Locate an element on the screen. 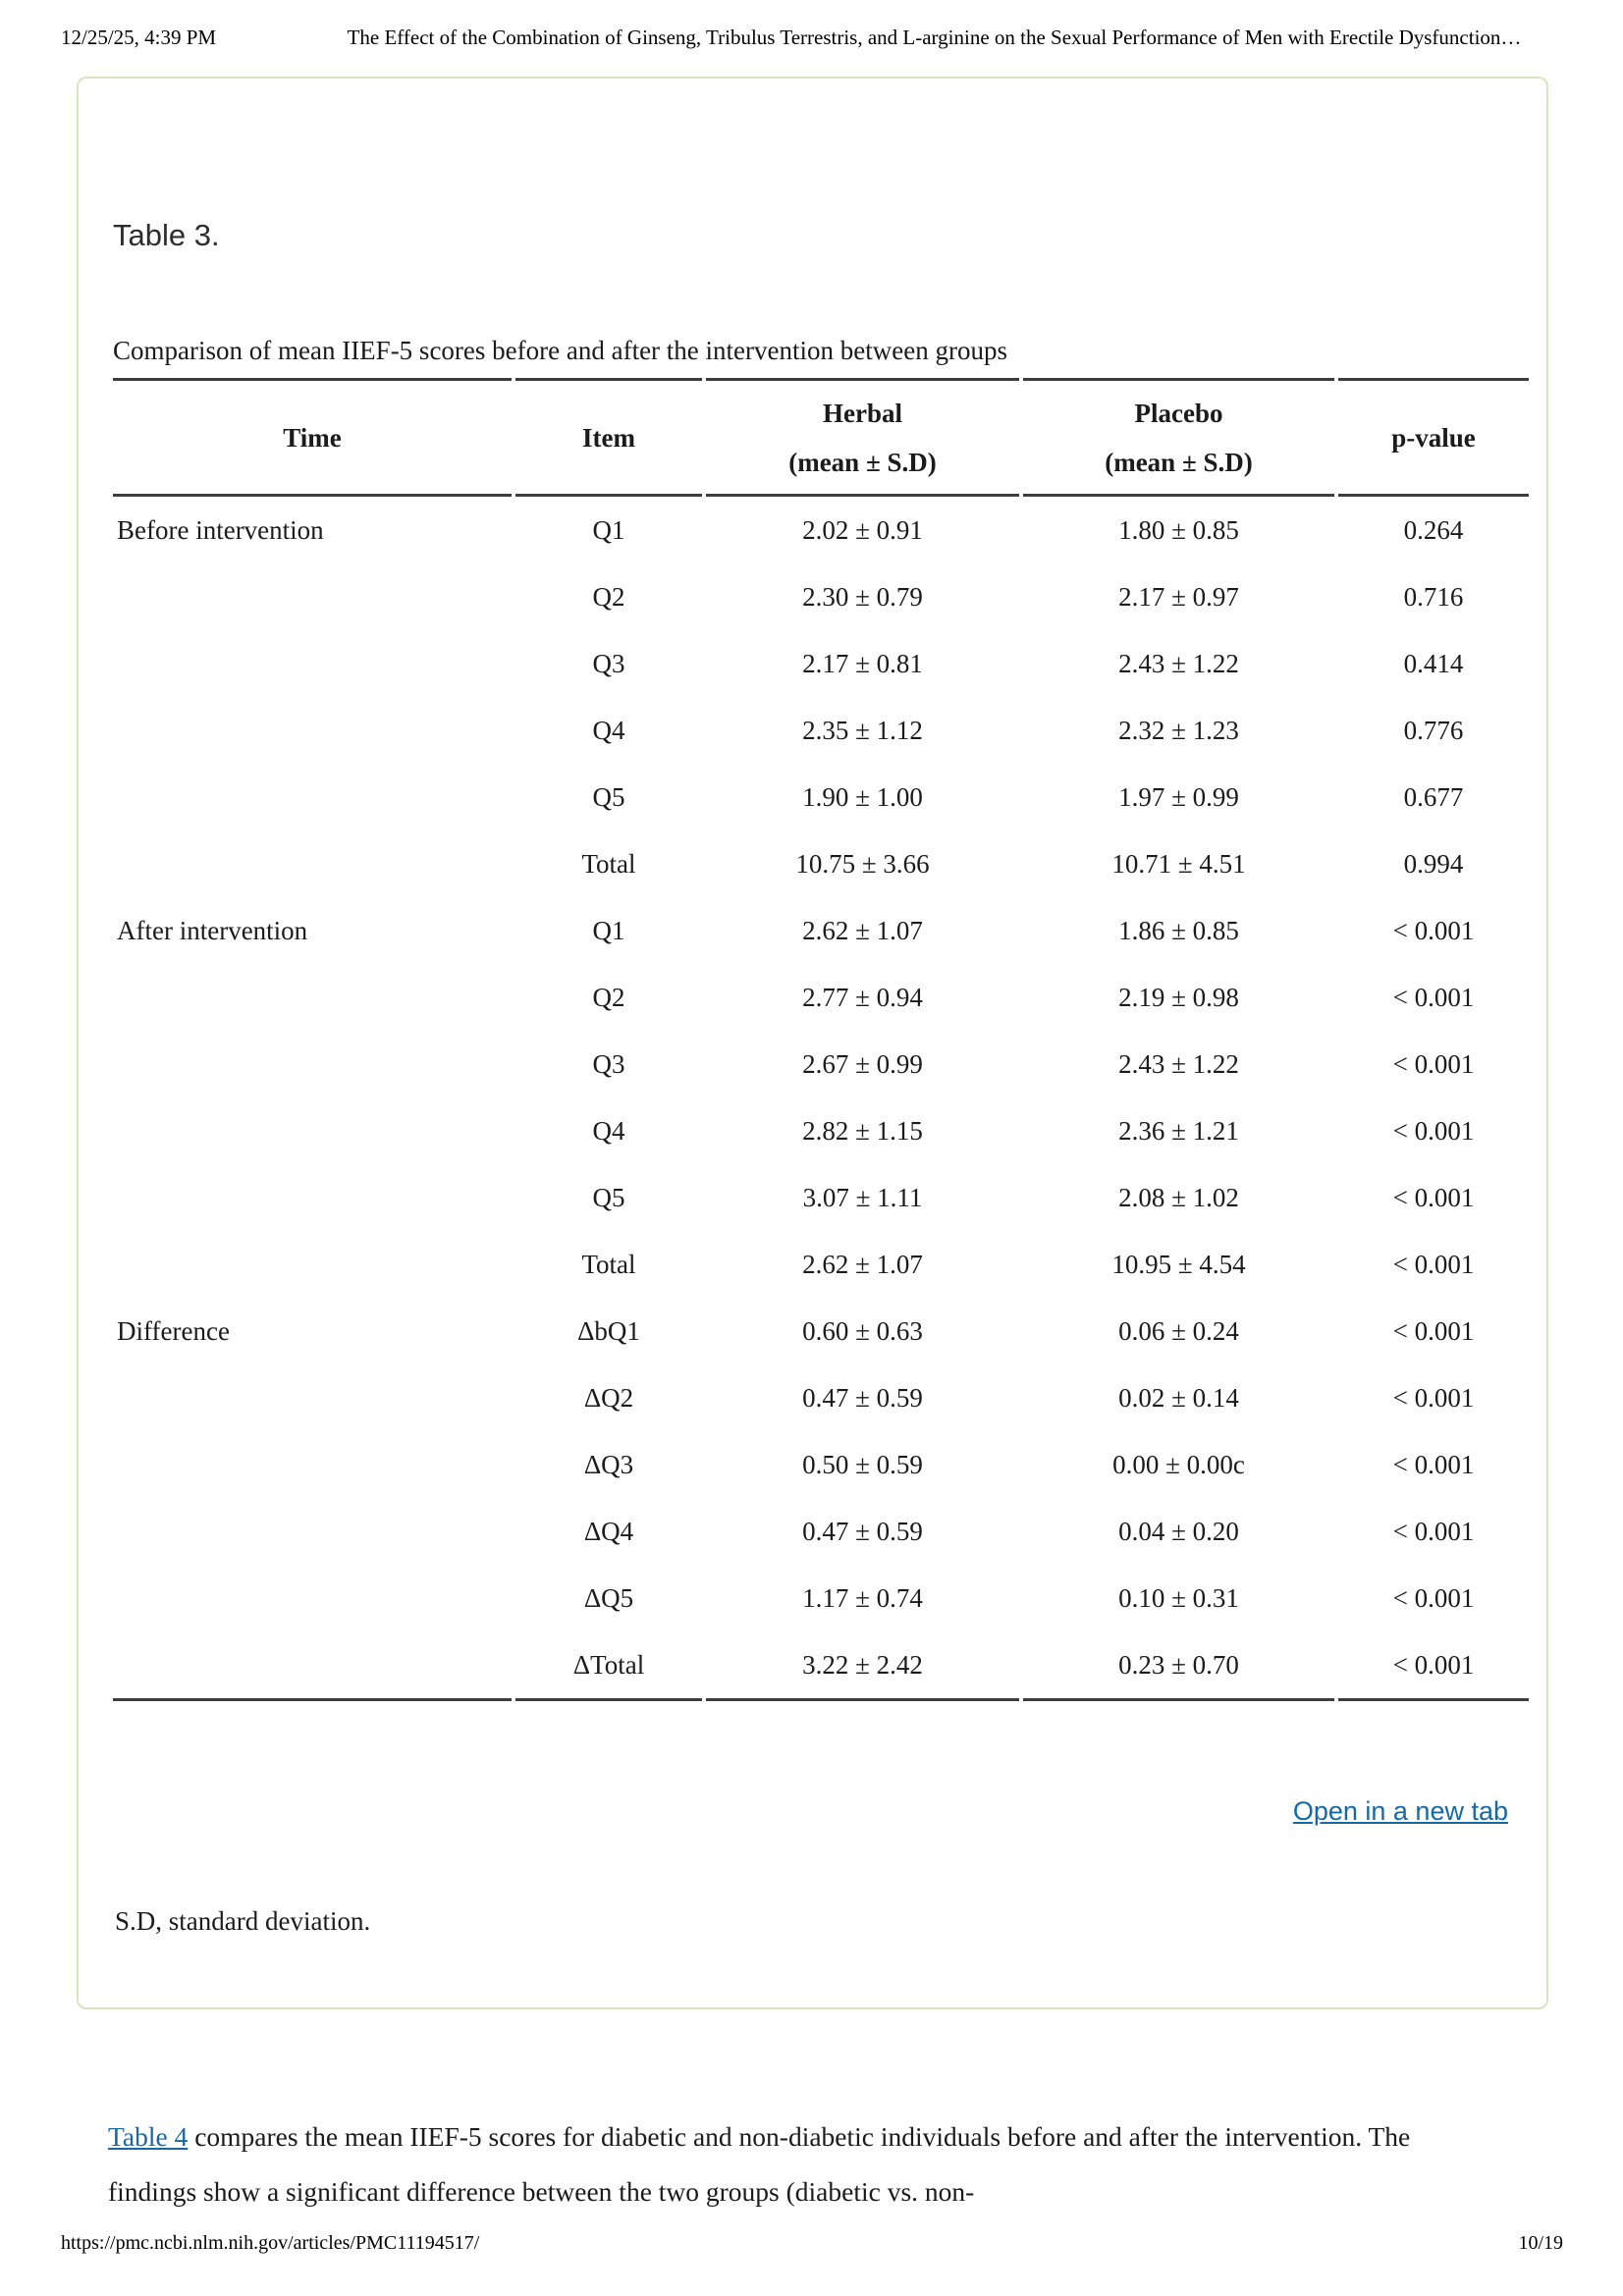  placebo-cell: 1.80 ± 0.85 is located at coordinates (1178, 530).